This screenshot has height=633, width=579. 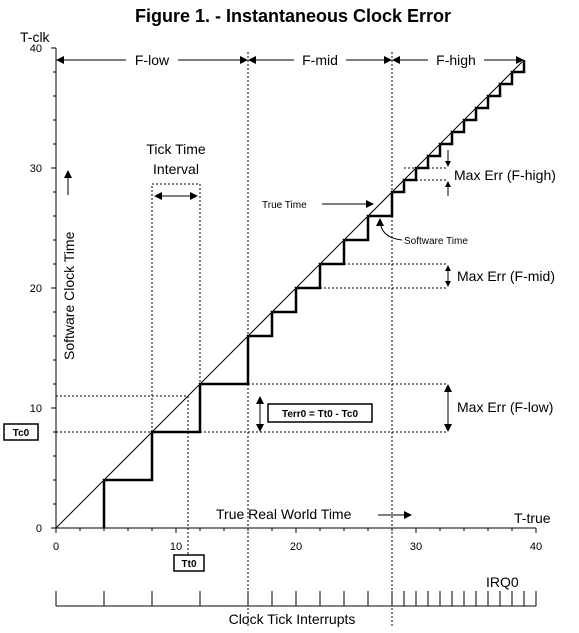 What do you see at coordinates (290, 60) in the screenshot?
I see `region-arrows` at bounding box center [290, 60].